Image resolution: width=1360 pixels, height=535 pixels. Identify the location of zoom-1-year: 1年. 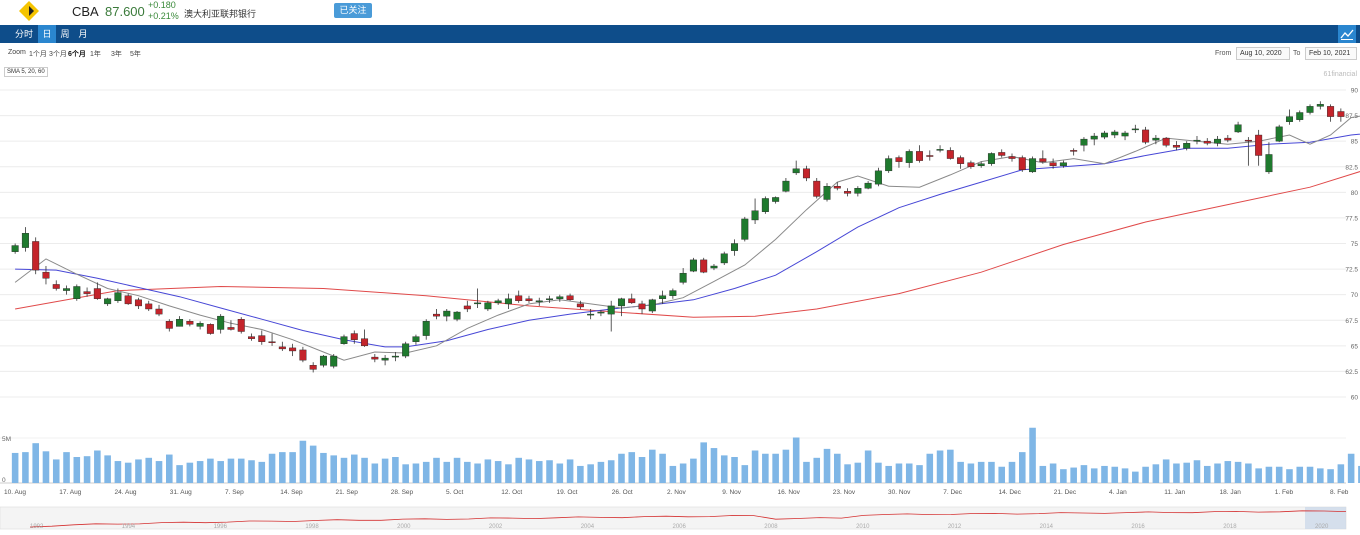
(95, 54).